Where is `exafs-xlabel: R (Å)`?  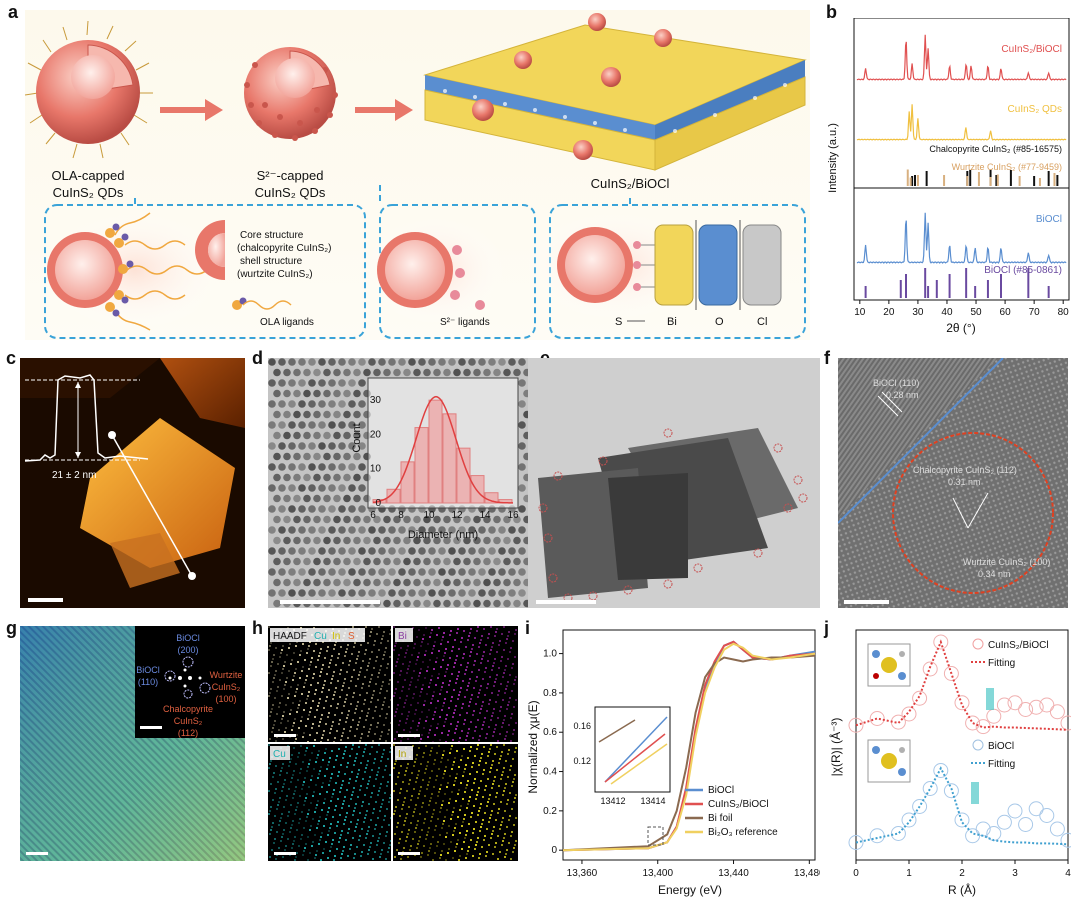
exafs-xlabel: R (Å) is located at coordinates (962, 889).